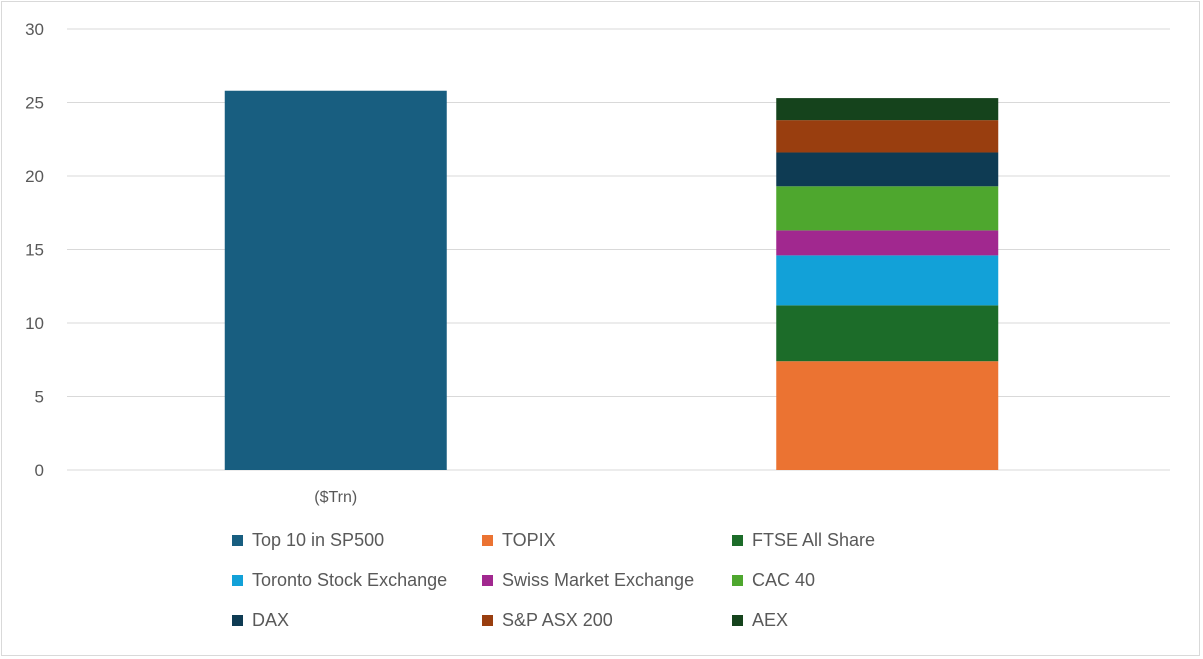 Image resolution: width=1203 pixels, height=659 pixels. I want to click on legend-item-dax: DAX, so click(357, 620).